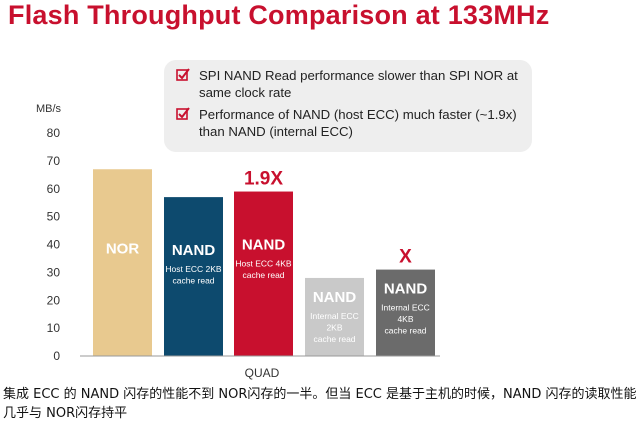 The image size is (640, 428). I want to click on y-tick-label: 80, so click(54, 133).